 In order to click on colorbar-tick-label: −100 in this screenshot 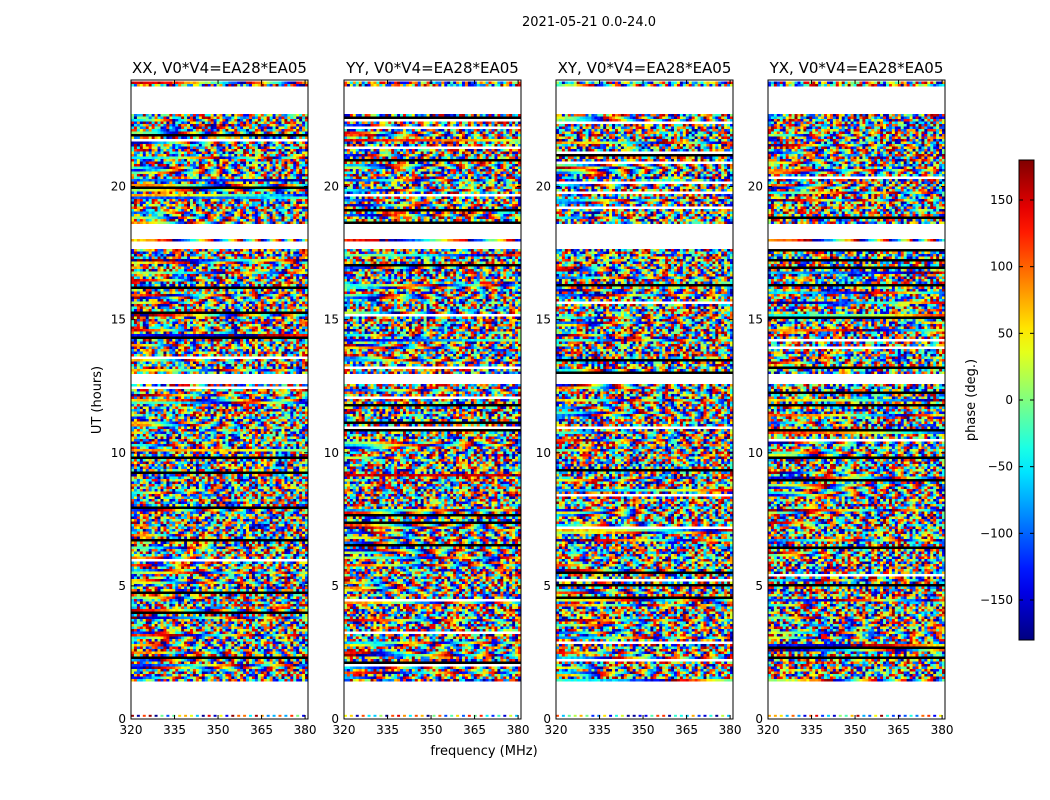, I will do `click(996, 533)`.